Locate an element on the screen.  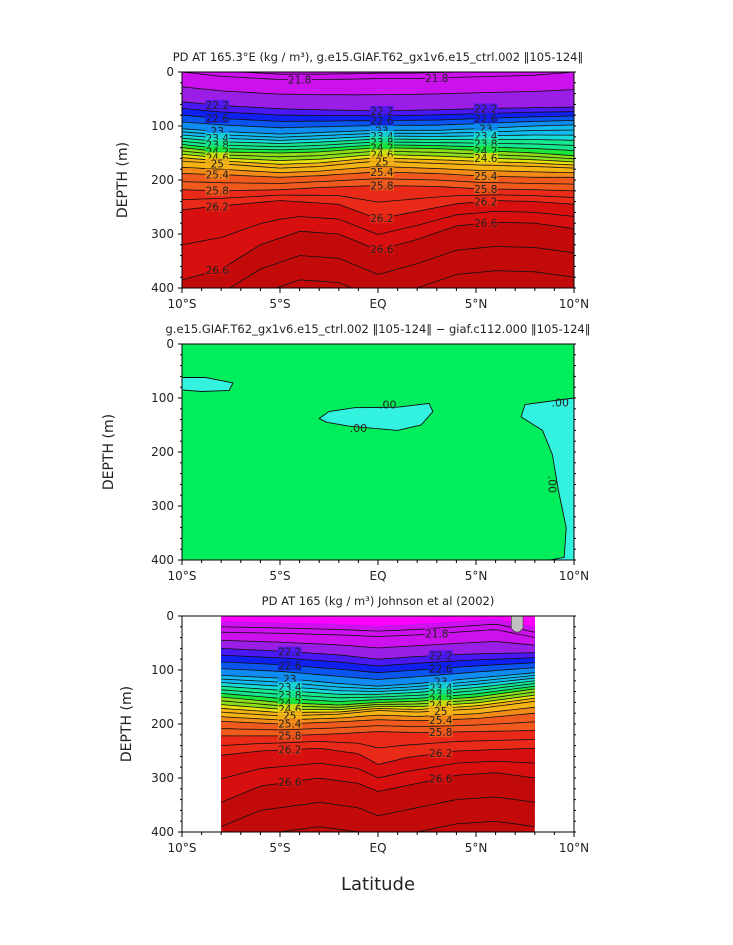
contour-labels: .00 .00 .00 .00 is located at coordinates (459, 444).